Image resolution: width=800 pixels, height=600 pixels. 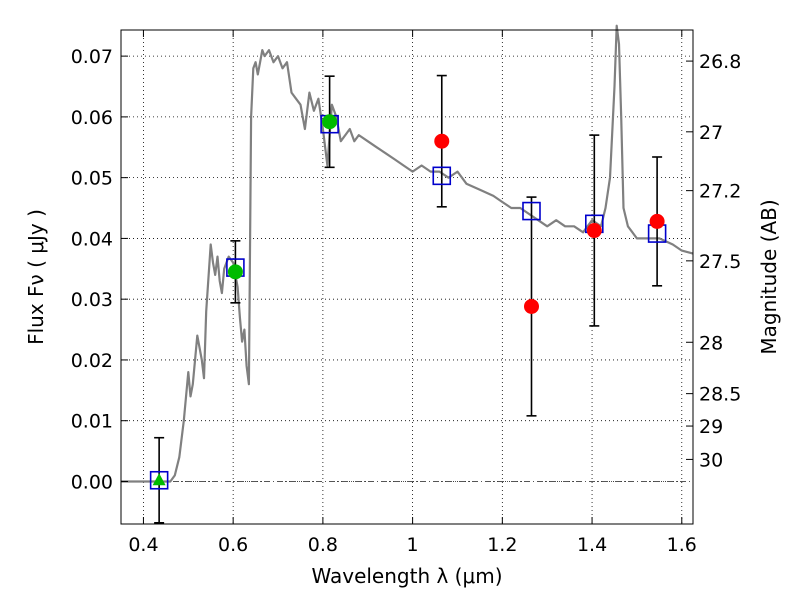 What do you see at coordinates (406, 576) in the screenshot?
I see `x-axis-title: Wavelength λ (μm)` at bounding box center [406, 576].